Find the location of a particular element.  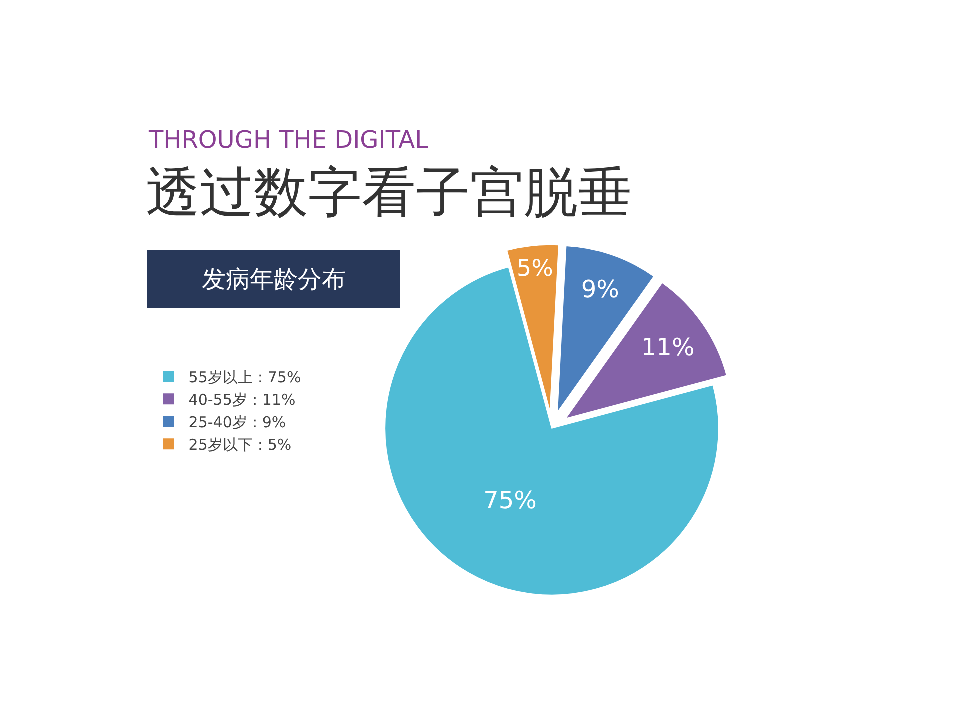

data-label: 9% is located at coordinates (600, 289).